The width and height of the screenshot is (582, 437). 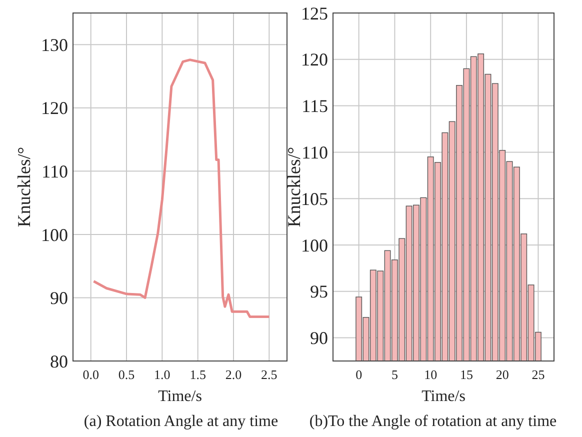 What do you see at coordinates (314, 13) in the screenshot?
I see `y-tick-label: 125` at bounding box center [314, 13].